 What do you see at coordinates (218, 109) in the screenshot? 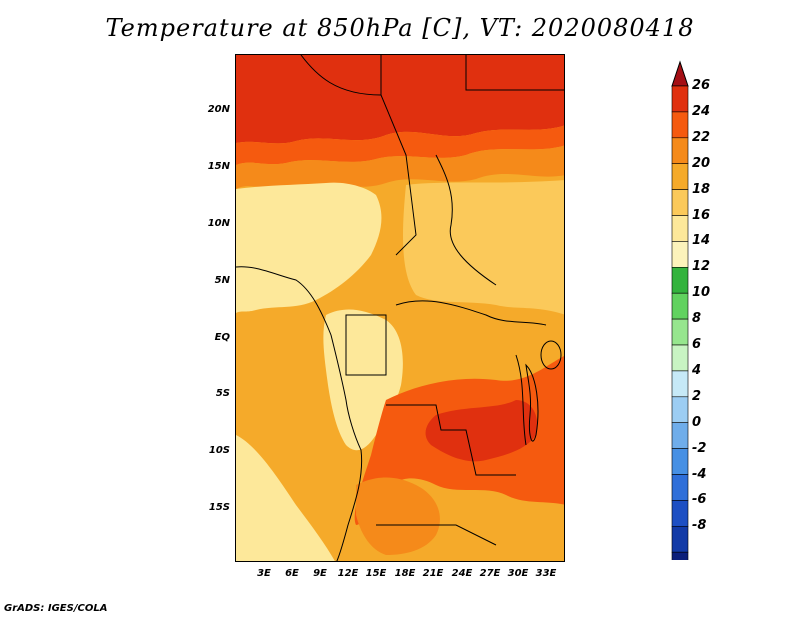
I see `lat-label: 20N` at bounding box center [218, 109].